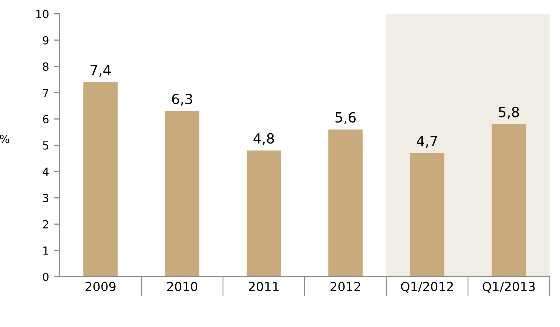 Image resolution: width=560 pixels, height=327 pixels. I want to click on y-tick-label: 1, so click(46, 250).